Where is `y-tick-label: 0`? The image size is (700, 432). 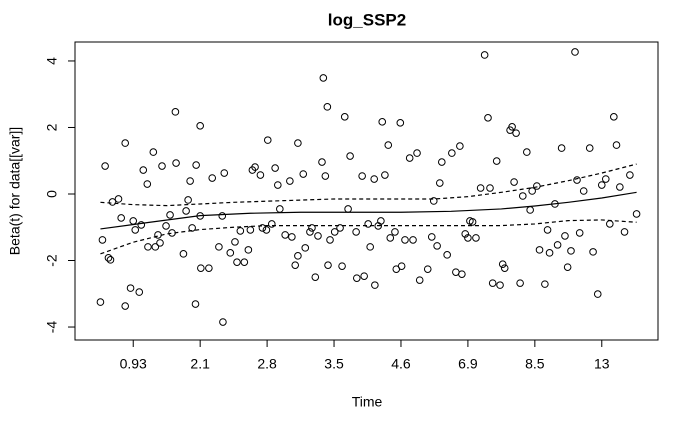 y-tick-label: 0 is located at coordinates (52, 194).